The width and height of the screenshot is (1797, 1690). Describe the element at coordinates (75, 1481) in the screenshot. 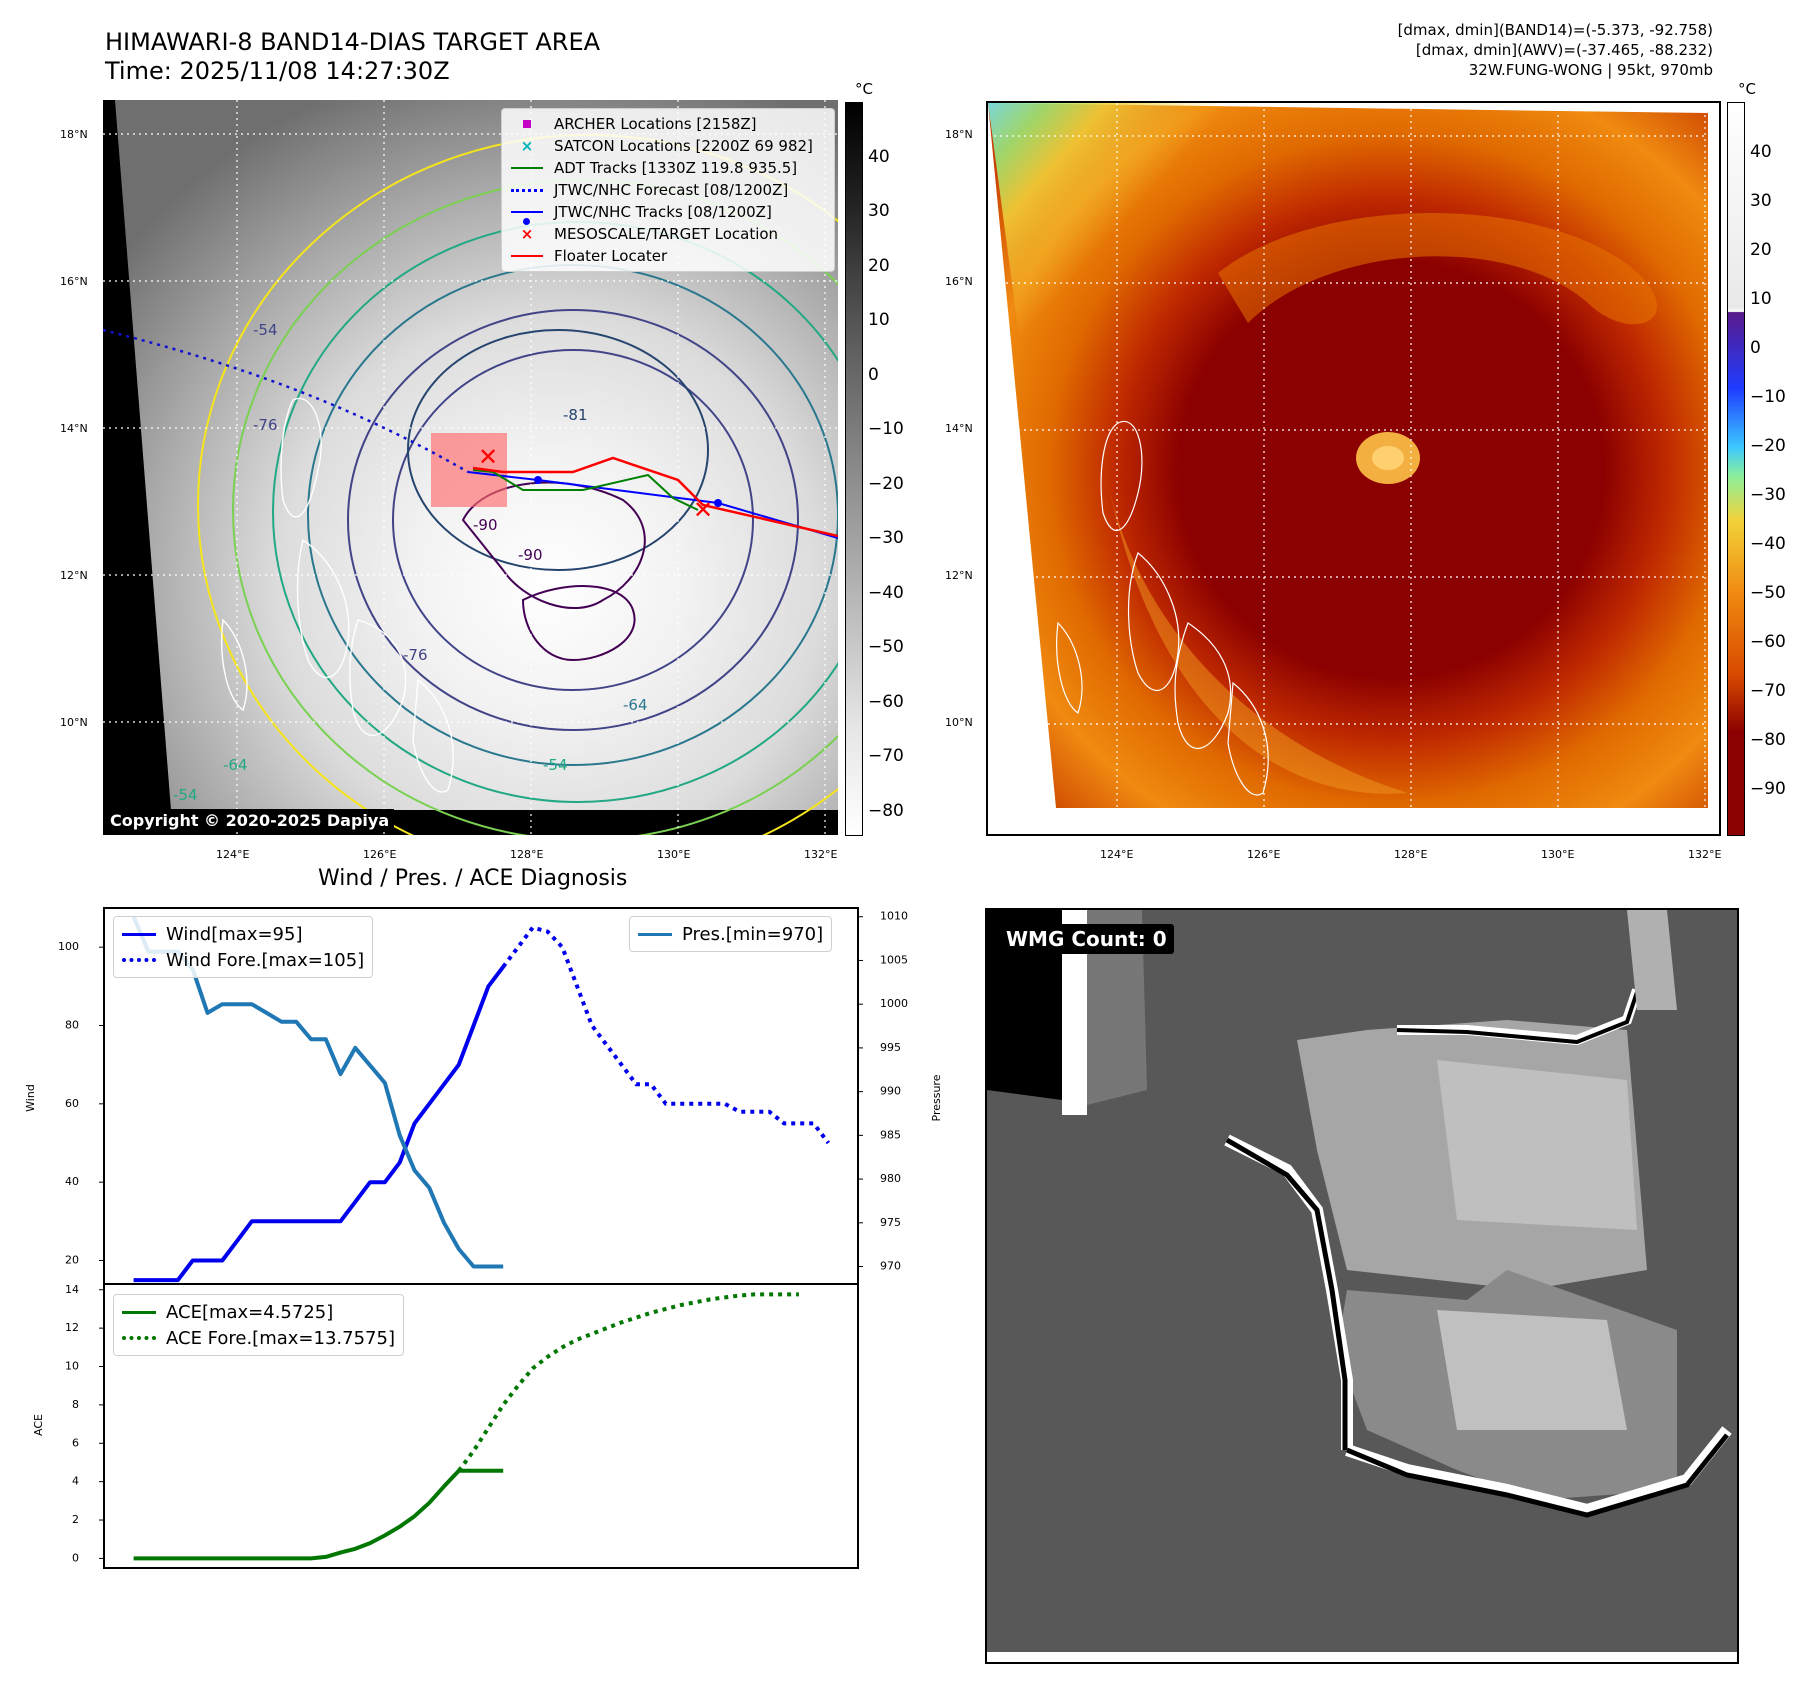

I see `ace-tick-label: 4` at that location.